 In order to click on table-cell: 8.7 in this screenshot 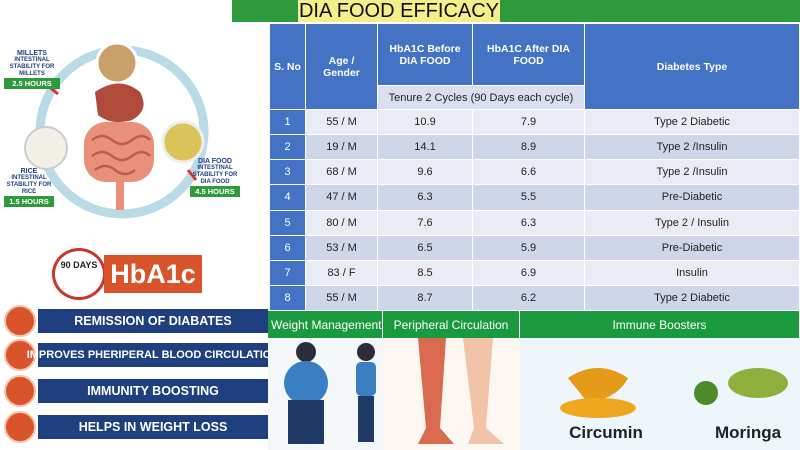, I will do `click(425, 298)`.